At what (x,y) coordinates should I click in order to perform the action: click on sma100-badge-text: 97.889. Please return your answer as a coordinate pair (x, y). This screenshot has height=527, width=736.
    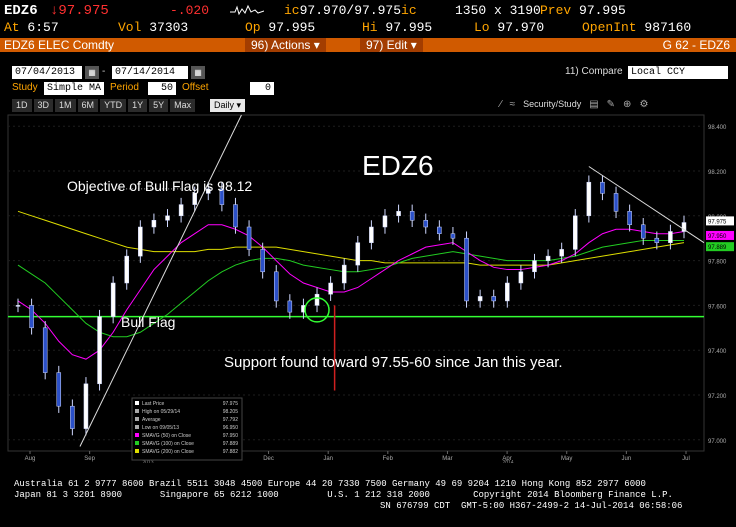
    Looking at the image, I should click on (717, 248).